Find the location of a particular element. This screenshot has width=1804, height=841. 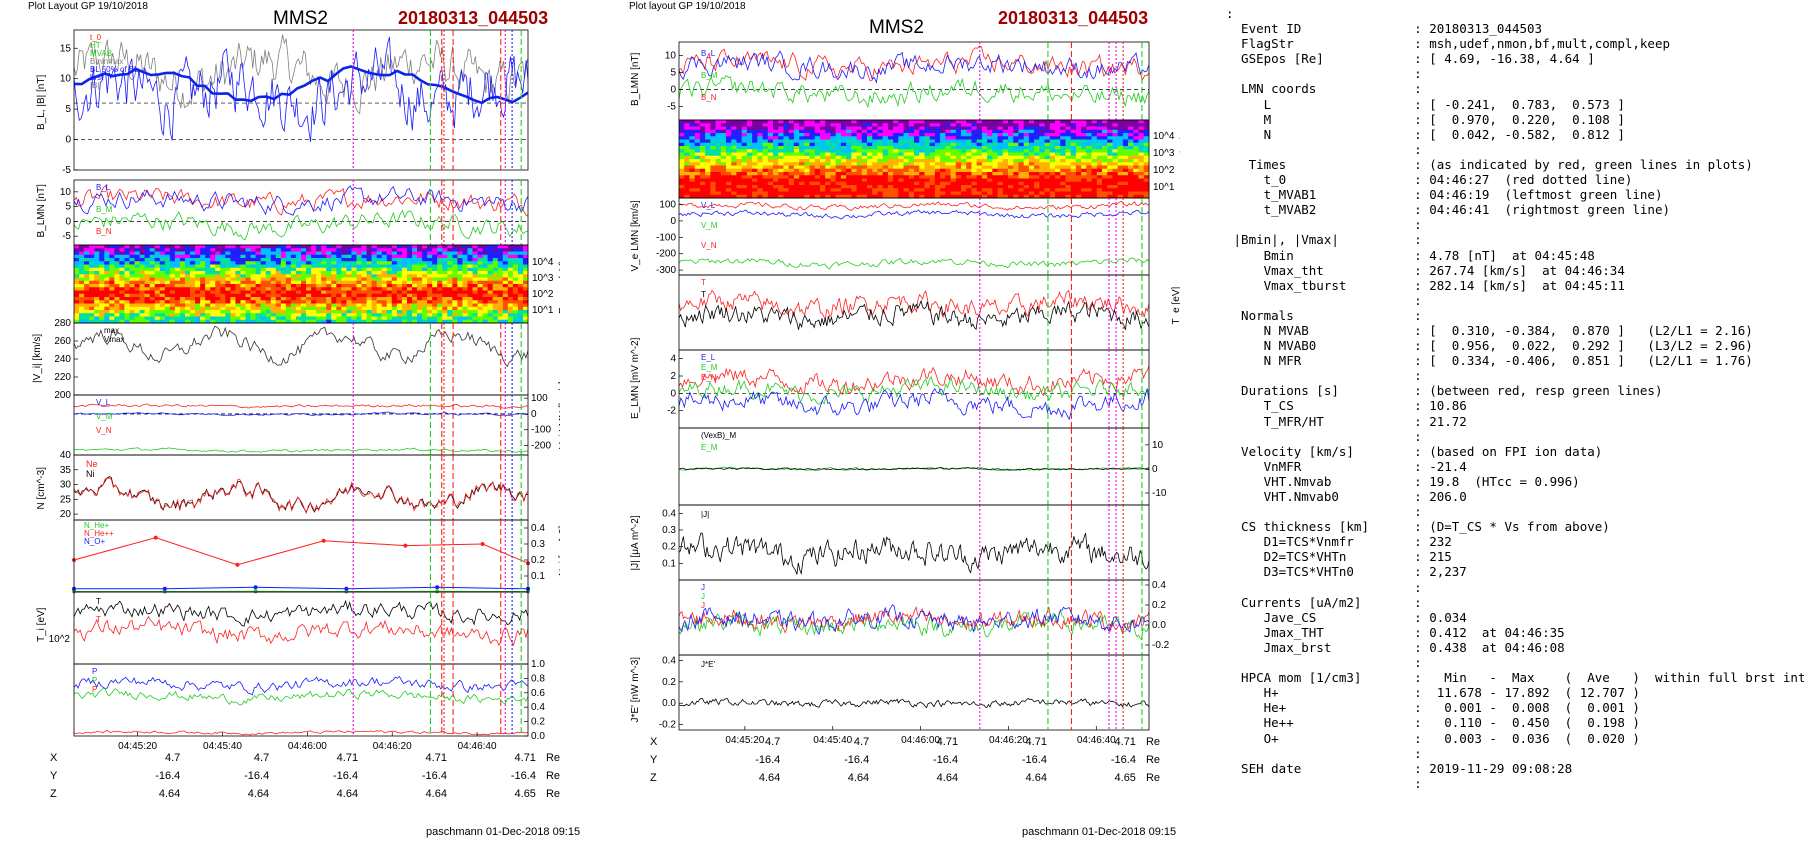

metadata-line: t_MVAB1 : 04:46:19 (leftmost green line) is located at coordinates (1444, 195).